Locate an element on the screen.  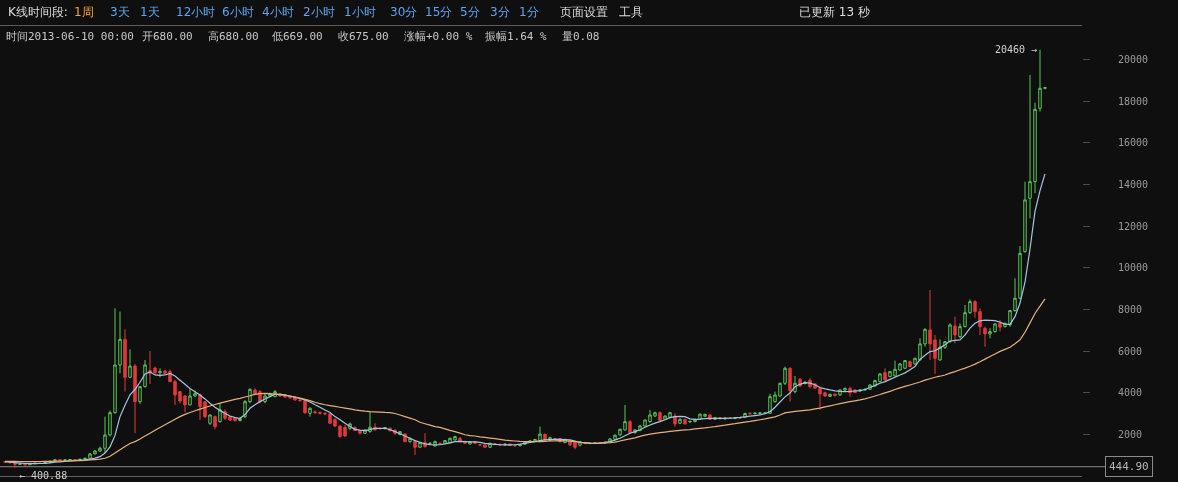
text: 1分 is located at coordinates (529, 12).